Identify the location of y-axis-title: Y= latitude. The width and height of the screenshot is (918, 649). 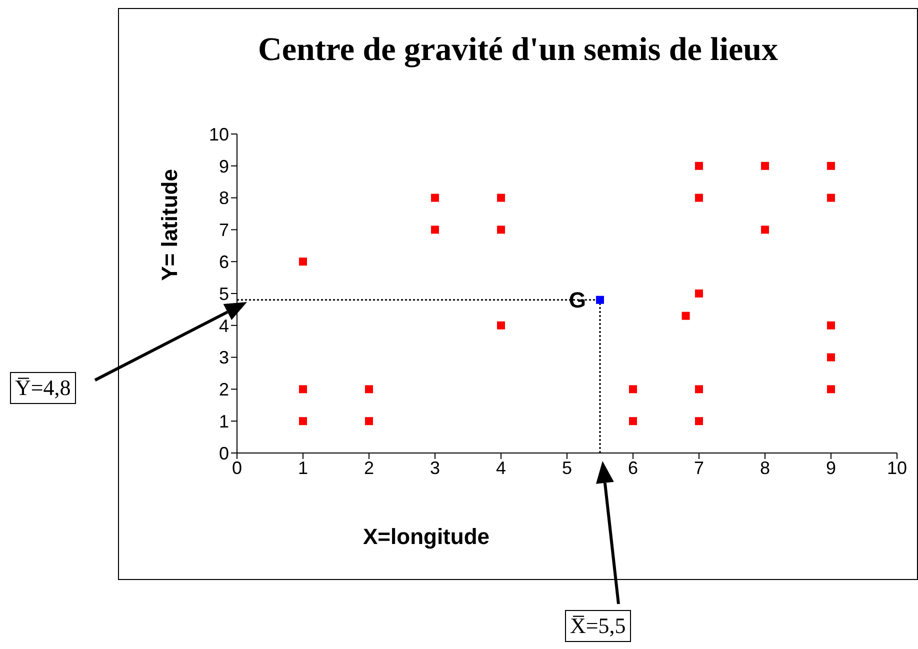
(170, 225).